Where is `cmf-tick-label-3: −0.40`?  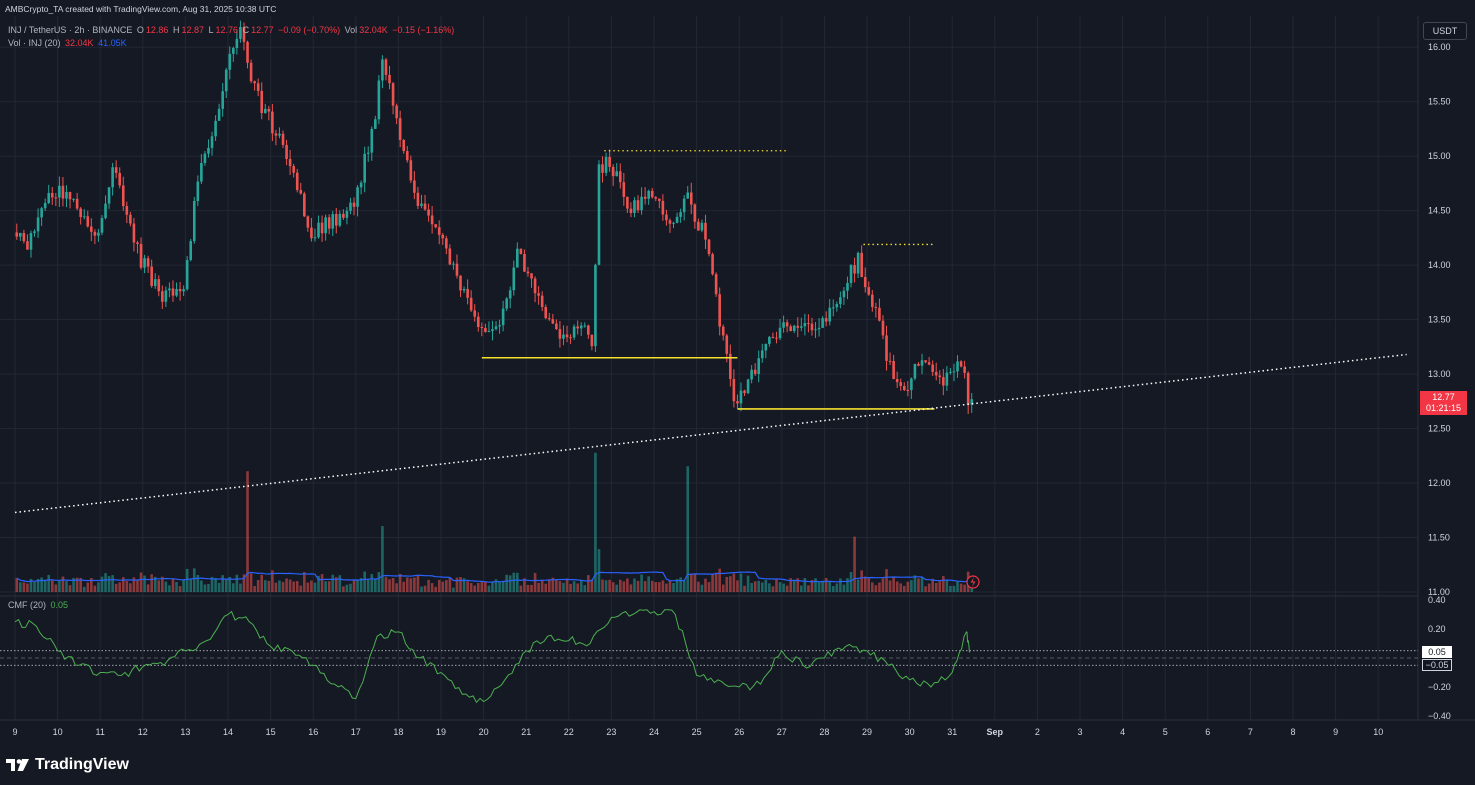
cmf-tick-label-3: −0.40 is located at coordinates (1439, 716).